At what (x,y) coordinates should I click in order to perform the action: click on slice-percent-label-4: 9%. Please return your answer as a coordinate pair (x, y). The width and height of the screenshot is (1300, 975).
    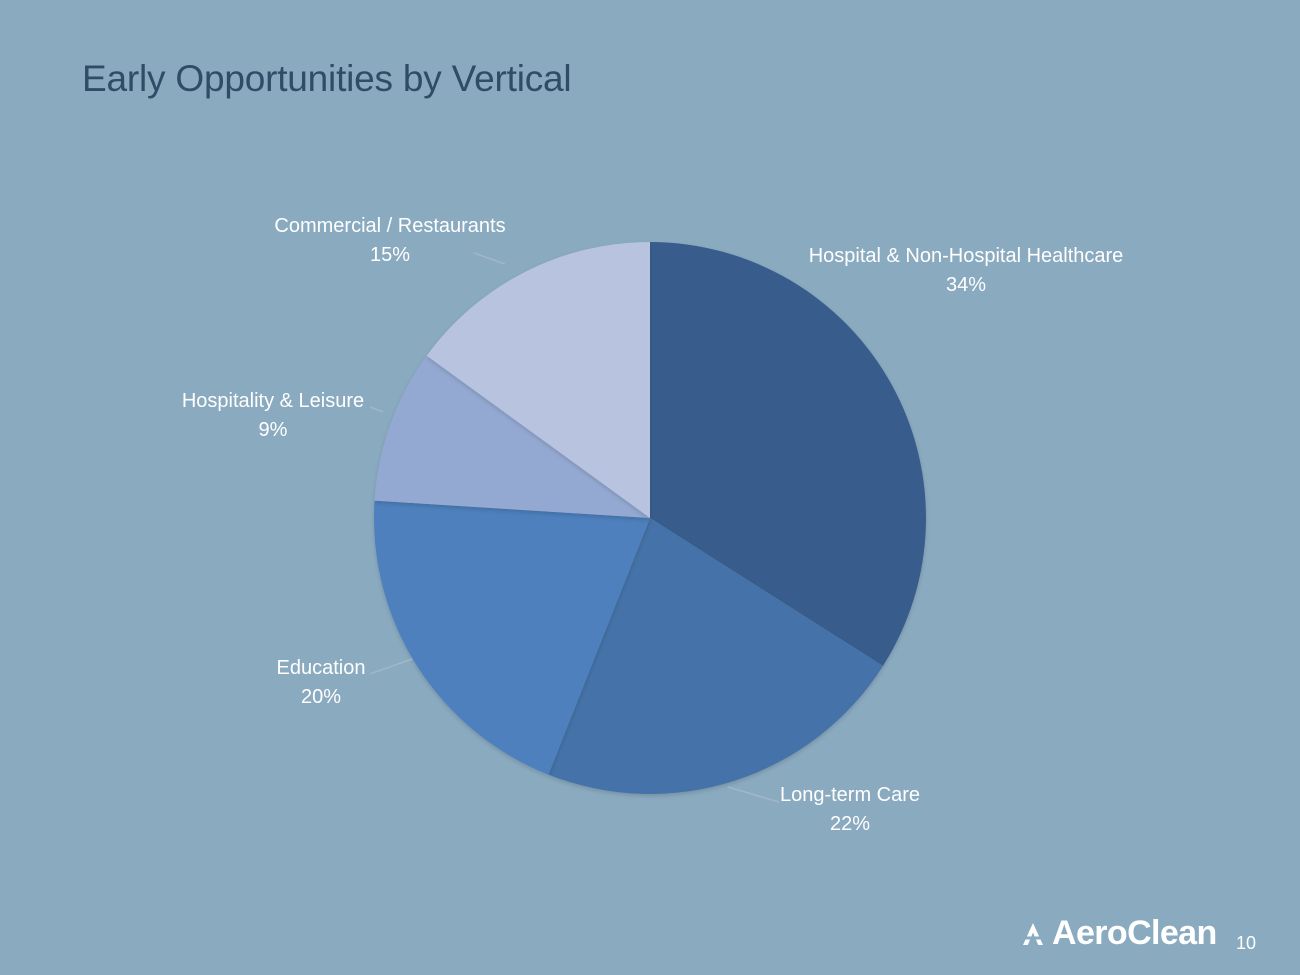
    Looking at the image, I should click on (273, 430).